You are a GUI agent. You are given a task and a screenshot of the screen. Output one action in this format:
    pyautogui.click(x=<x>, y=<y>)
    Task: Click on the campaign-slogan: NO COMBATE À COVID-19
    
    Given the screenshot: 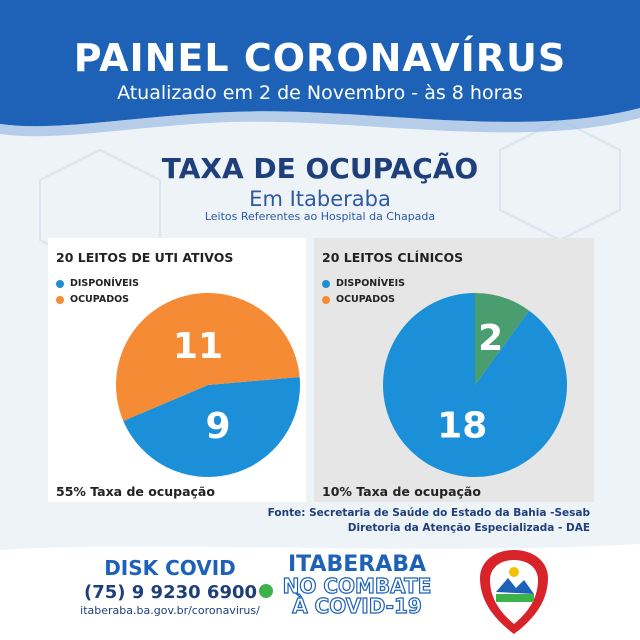 What is the action you would take?
    pyautogui.click(x=357, y=596)
    